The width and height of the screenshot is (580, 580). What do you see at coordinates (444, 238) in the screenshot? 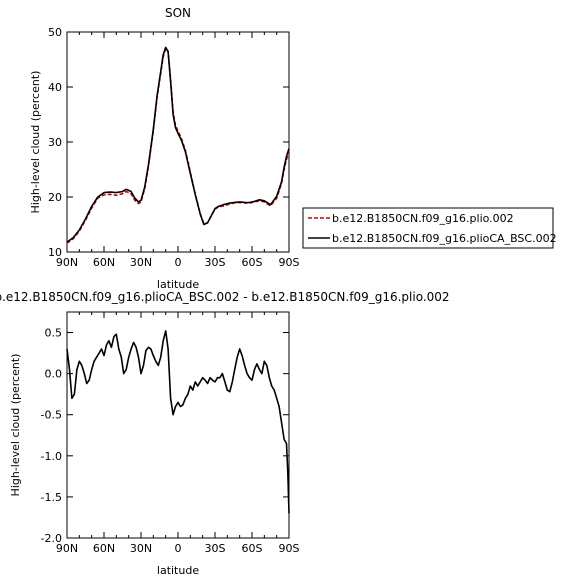
I see `legend-label-1: b.e12.B1850CN.f09_g16.plioCA_BSC.002` at bounding box center [444, 238].